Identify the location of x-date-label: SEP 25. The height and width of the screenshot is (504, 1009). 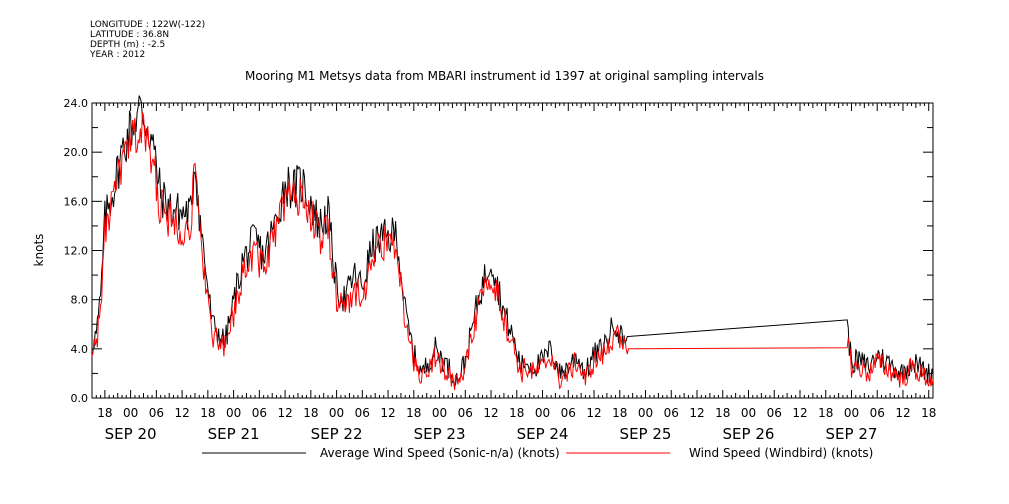
(646, 434).